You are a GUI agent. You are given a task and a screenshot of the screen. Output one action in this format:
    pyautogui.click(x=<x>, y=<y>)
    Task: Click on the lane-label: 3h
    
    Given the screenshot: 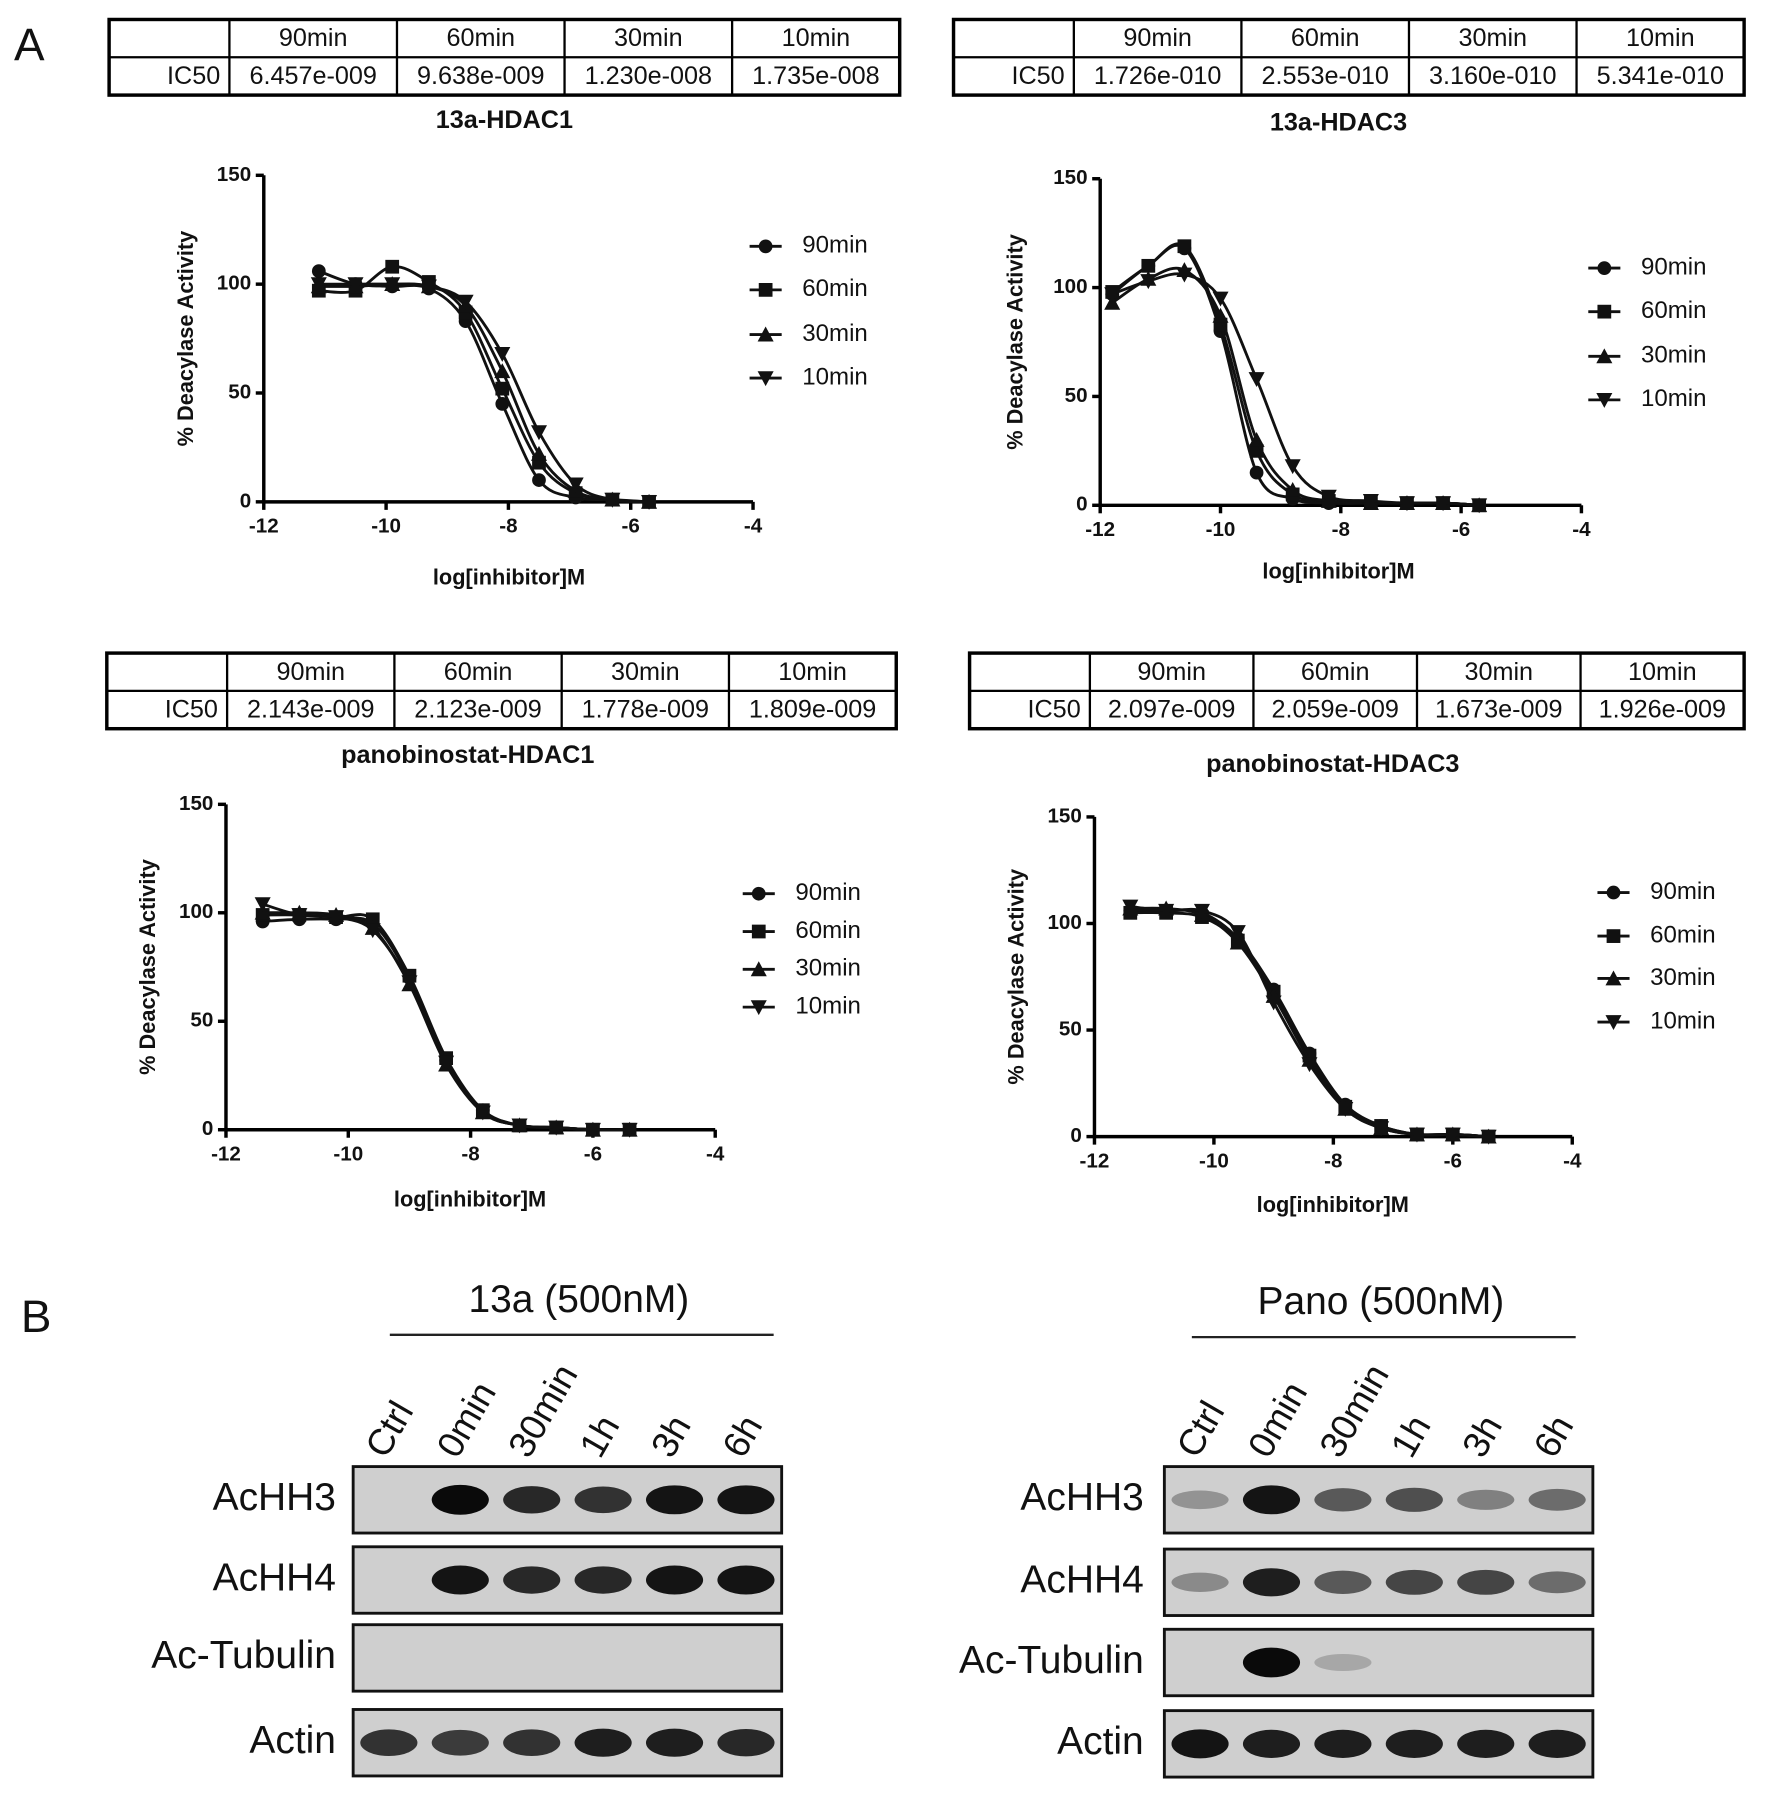 What is the action you would take?
    pyautogui.click(x=671, y=1436)
    